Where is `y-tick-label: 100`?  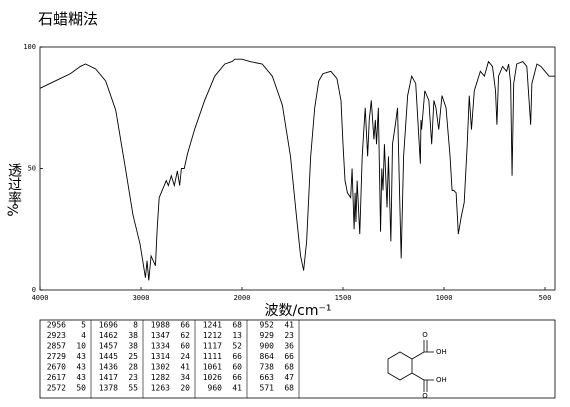
y-tick-label: 100 is located at coordinates (29, 47).